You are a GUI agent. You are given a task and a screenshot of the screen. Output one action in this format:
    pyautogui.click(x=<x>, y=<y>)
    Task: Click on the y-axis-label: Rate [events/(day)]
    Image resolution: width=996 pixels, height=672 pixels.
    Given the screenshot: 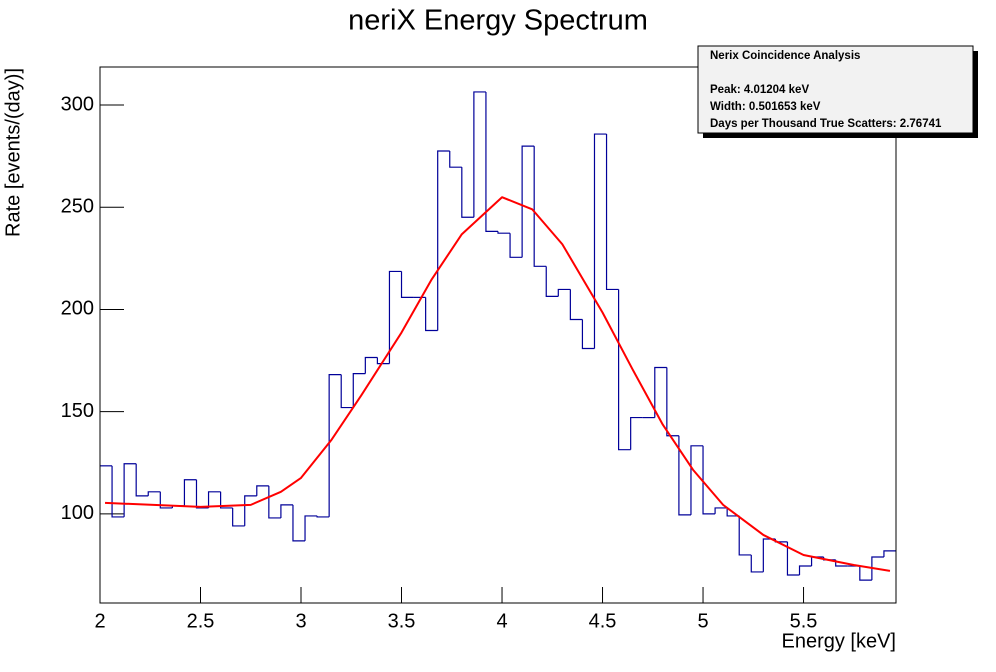 What is the action you would take?
    pyautogui.click(x=13, y=152)
    